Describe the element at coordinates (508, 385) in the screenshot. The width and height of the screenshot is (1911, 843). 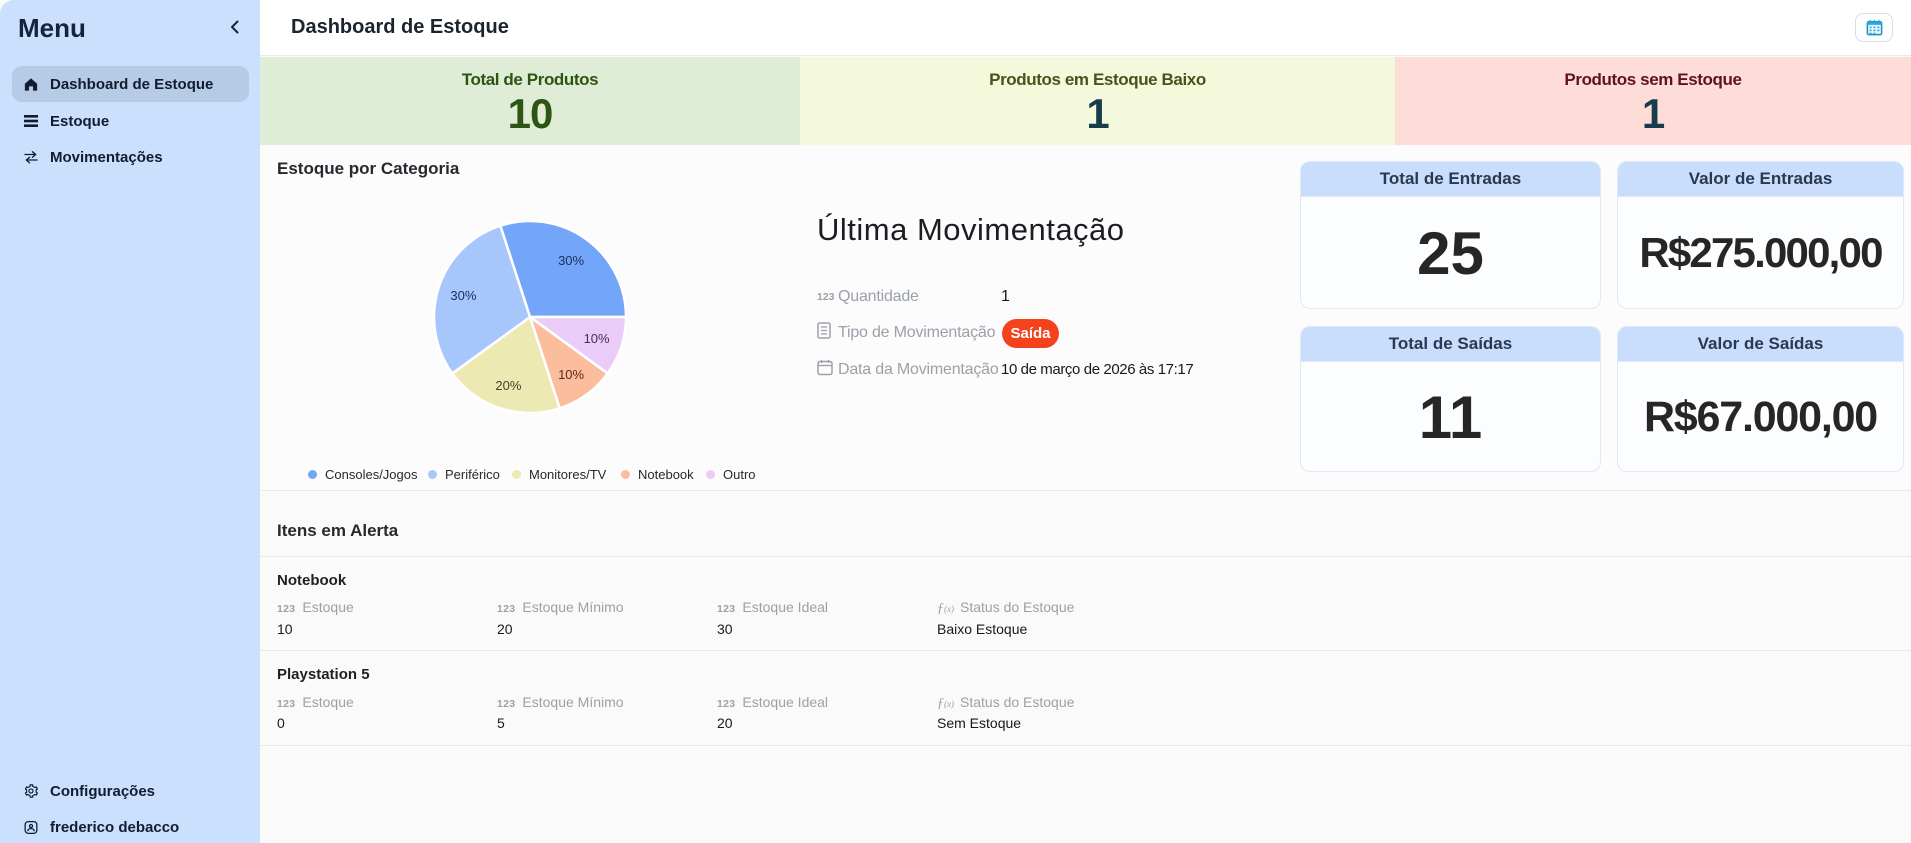
I see `svg-text: 20%` at that location.